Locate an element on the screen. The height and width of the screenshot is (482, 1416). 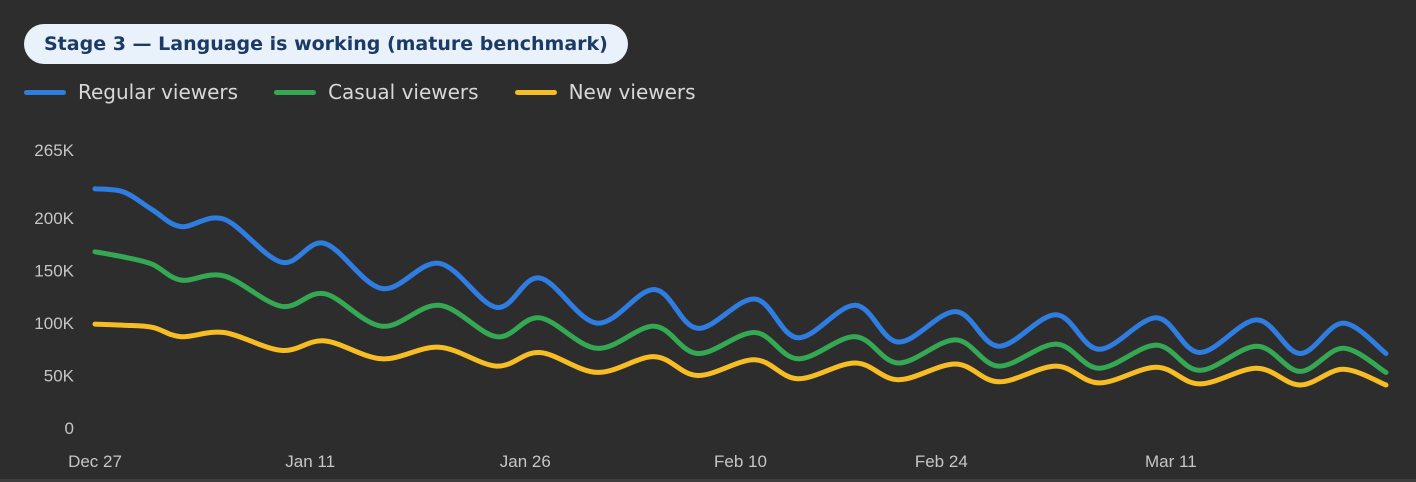
y-tick-label: 50K is located at coordinates (59, 376).